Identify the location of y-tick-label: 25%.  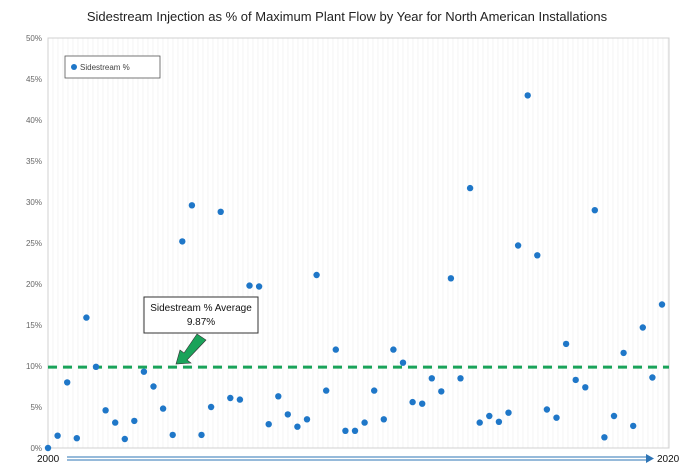
(34, 243).